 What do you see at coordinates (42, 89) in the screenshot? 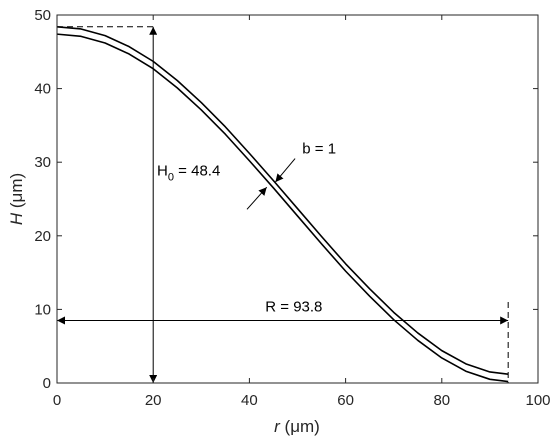
I see `y-tick-label-4: 40` at bounding box center [42, 89].